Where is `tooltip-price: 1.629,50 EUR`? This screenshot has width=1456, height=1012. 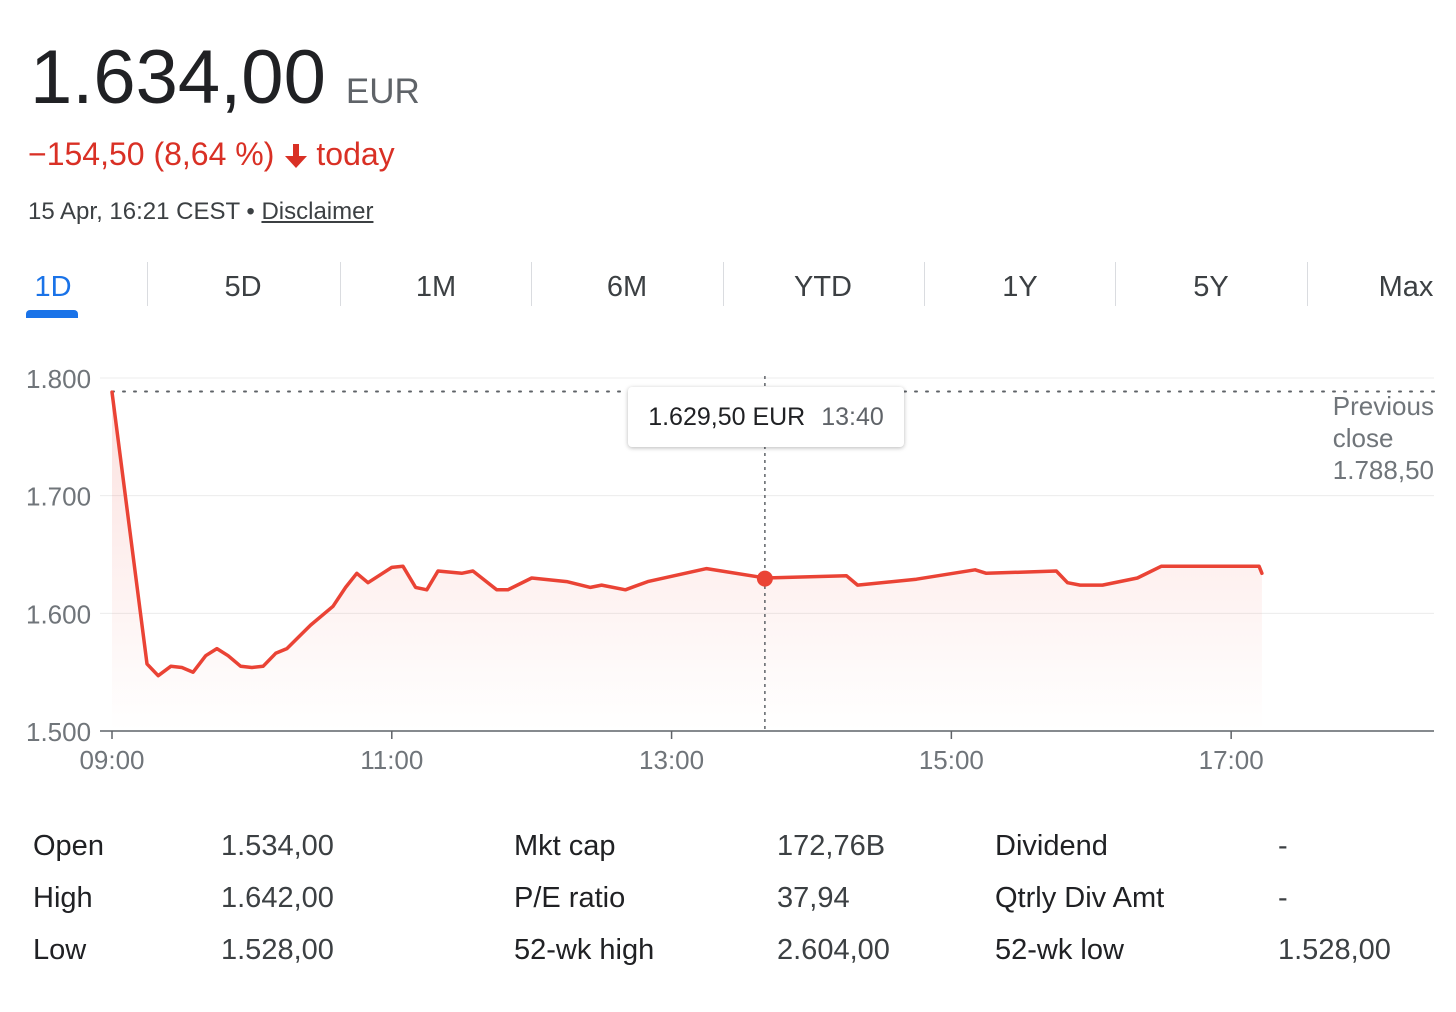 tooltip-price: 1.629,50 EUR is located at coordinates (727, 416).